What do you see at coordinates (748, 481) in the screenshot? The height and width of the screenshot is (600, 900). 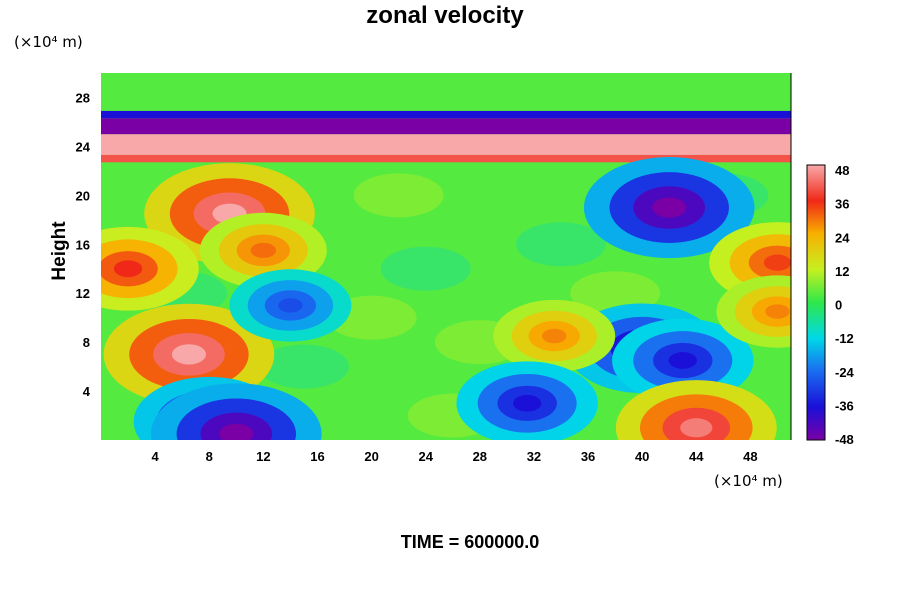 I see `x-axis-unit: (×10⁴ m)` at bounding box center [748, 481].